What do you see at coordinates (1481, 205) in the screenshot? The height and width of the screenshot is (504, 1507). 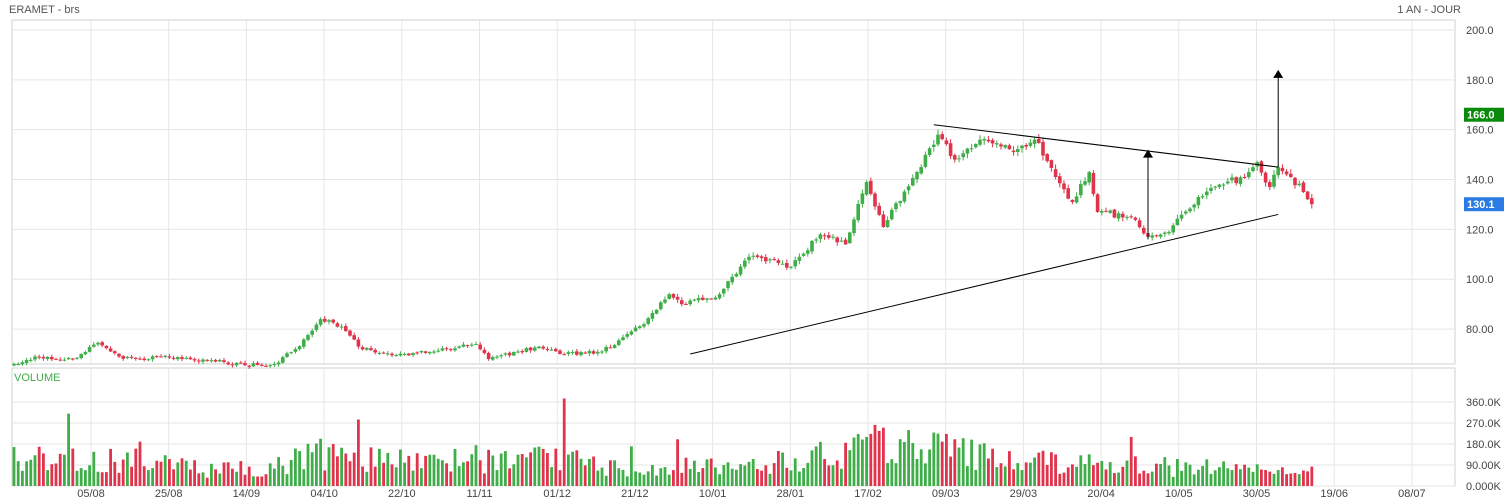 I see `last-price-badge: 130.1` at bounding box center [1481, 205].